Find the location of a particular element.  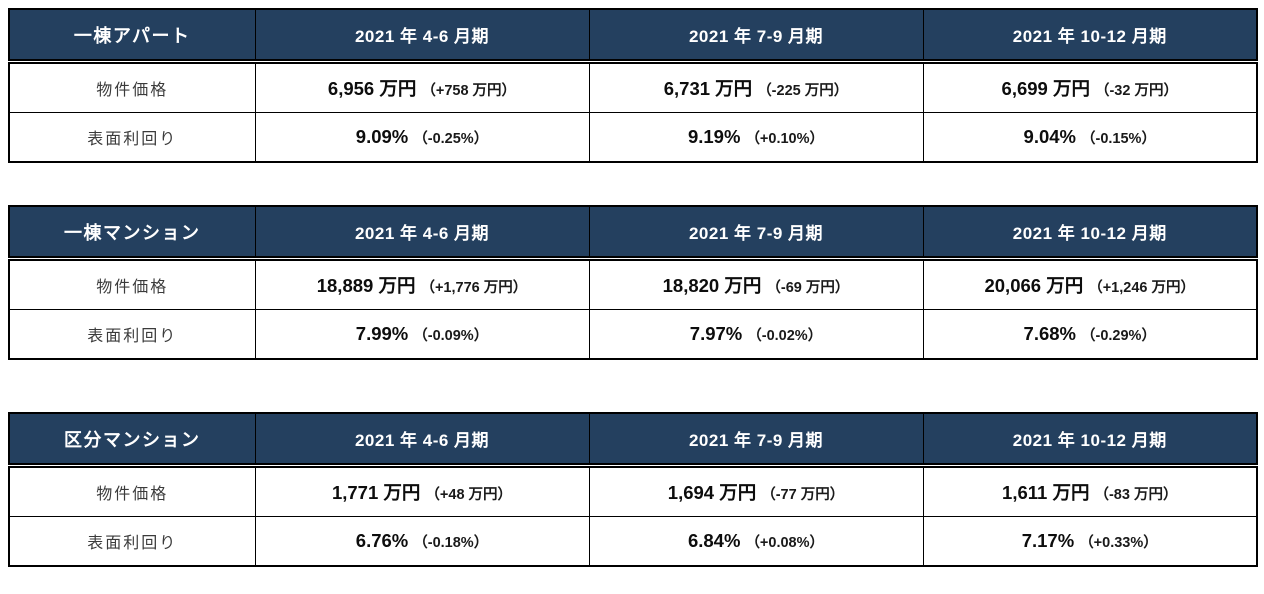

value-main: 9.09% is located at coordinates (382, 136).